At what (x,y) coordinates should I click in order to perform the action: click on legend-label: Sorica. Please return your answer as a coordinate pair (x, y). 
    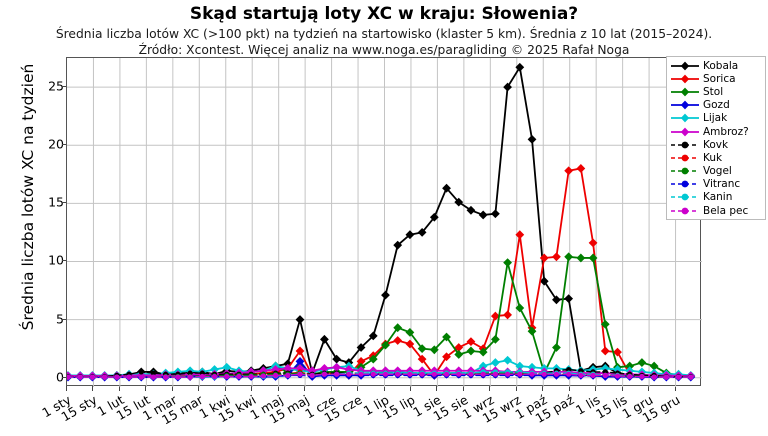
    Looking at the image, I should click on (719, 78).